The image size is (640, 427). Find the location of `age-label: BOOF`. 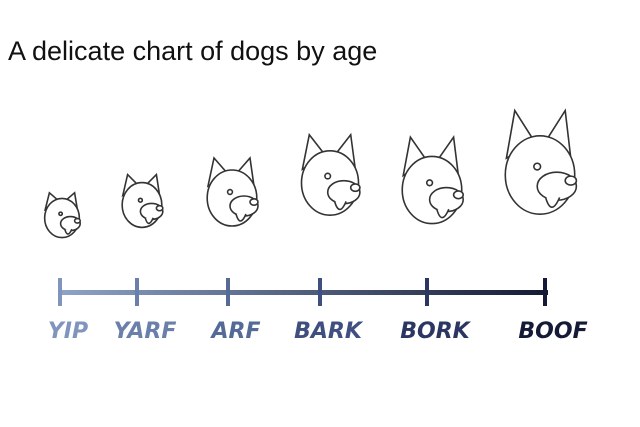

age-label: BOOF is located at coordinates (552, 331).